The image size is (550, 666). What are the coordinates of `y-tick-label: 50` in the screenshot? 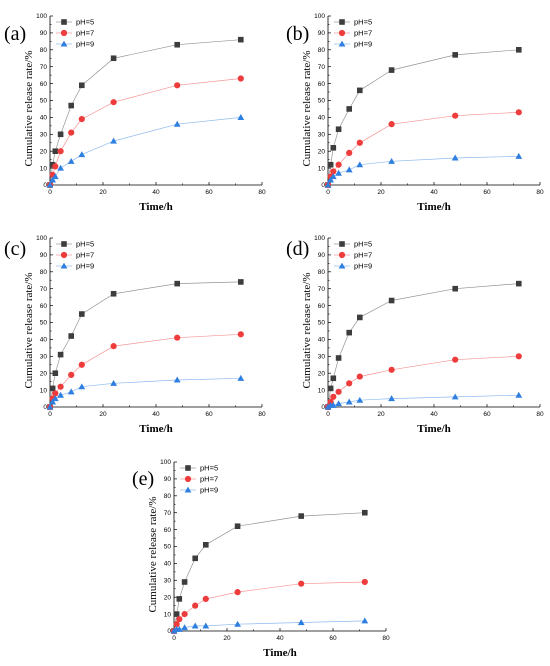 It's located at (44, 101).